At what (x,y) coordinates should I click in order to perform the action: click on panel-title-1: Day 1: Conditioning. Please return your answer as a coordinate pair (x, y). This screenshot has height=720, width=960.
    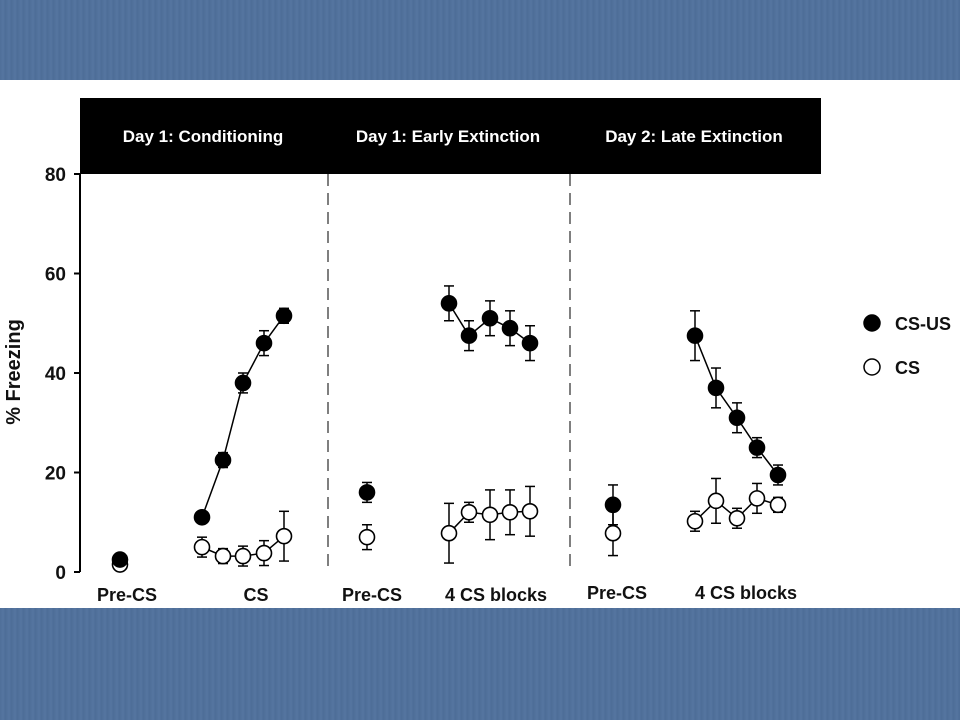
    Looking at the image, I should click on (203, 136).